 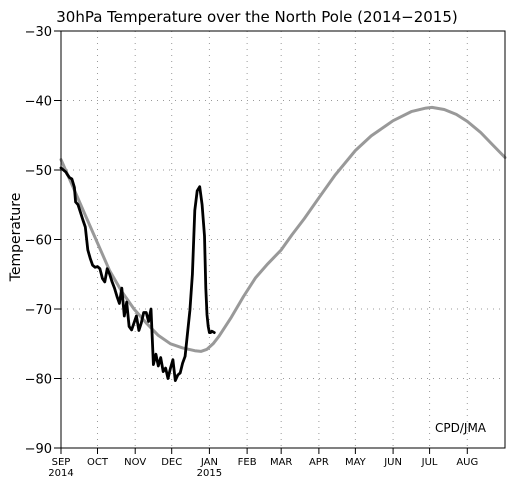 I want to click on y-tick-label: −60, so click(x=38, y=241).